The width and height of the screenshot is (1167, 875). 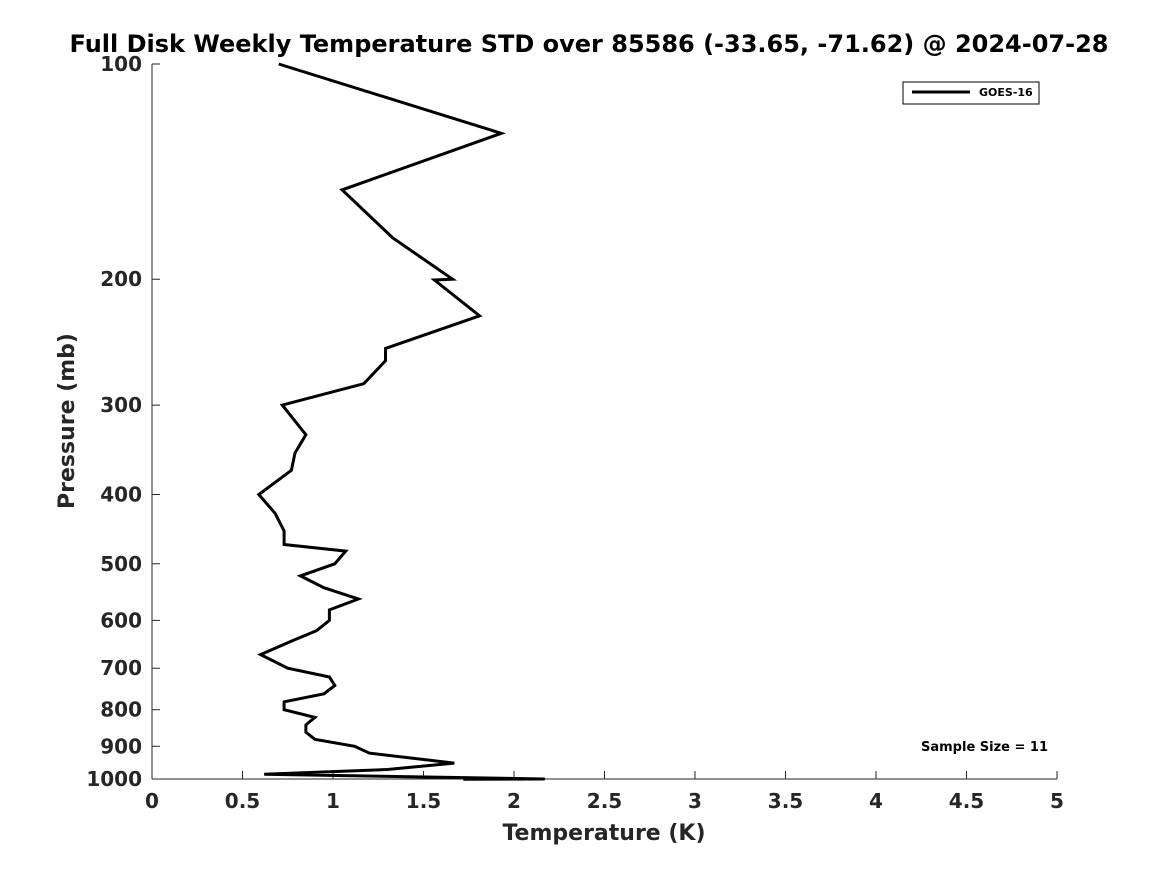 What do you see at coordinates (121, 64) in the screenshot?
I see `y-tick-label: 100` at bounding box center [121, 64].